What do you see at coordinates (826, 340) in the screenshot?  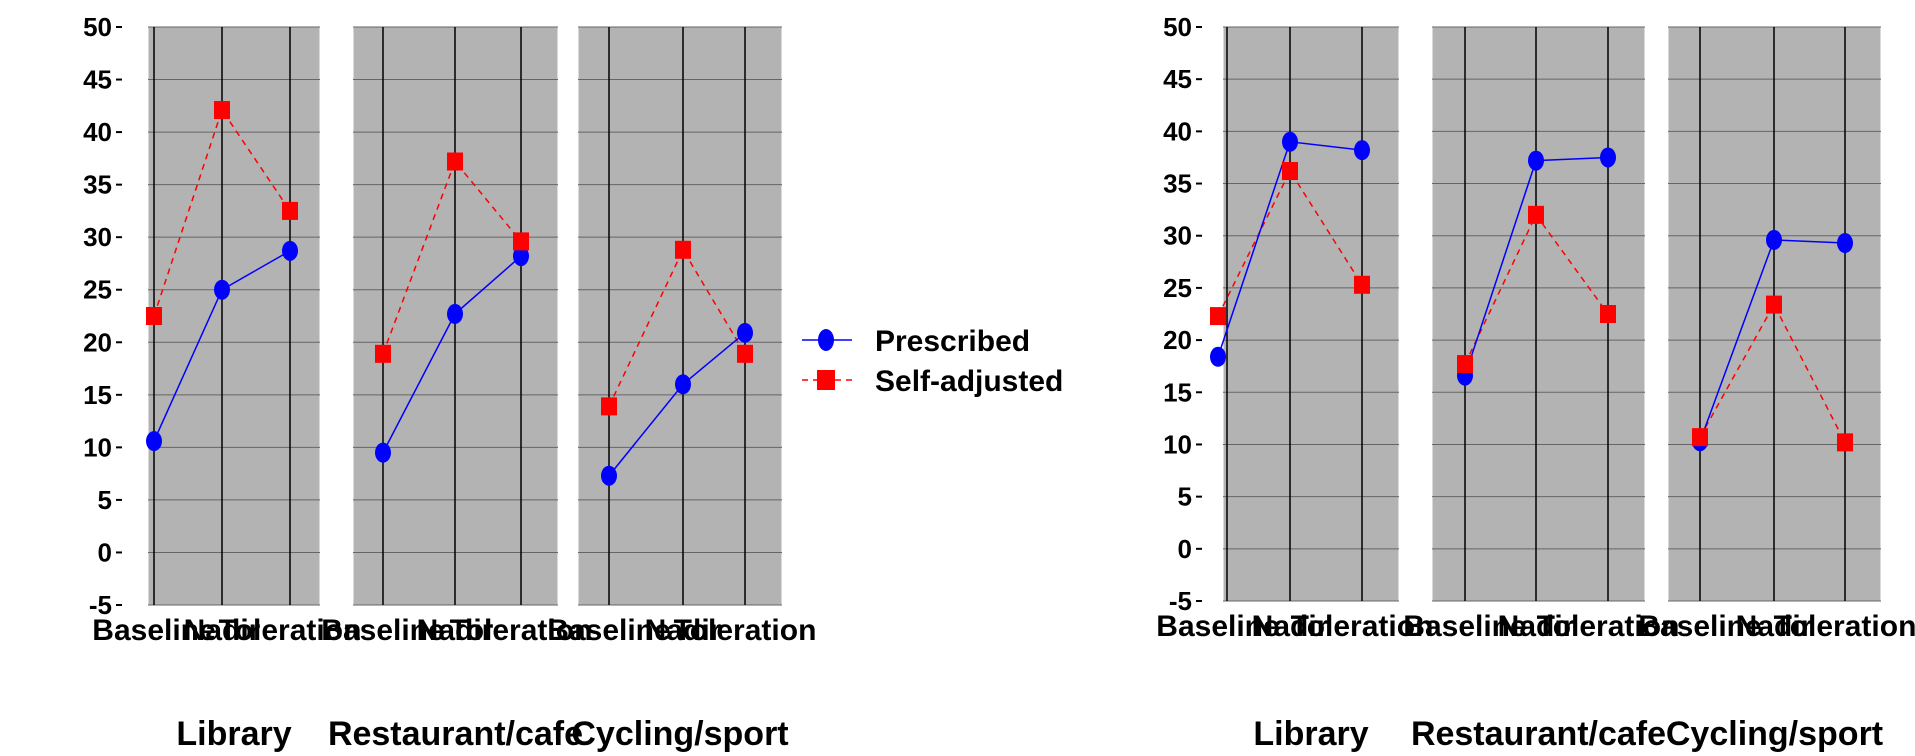 I see `legend-marker-prescribed` at bounding box center [826, 340].